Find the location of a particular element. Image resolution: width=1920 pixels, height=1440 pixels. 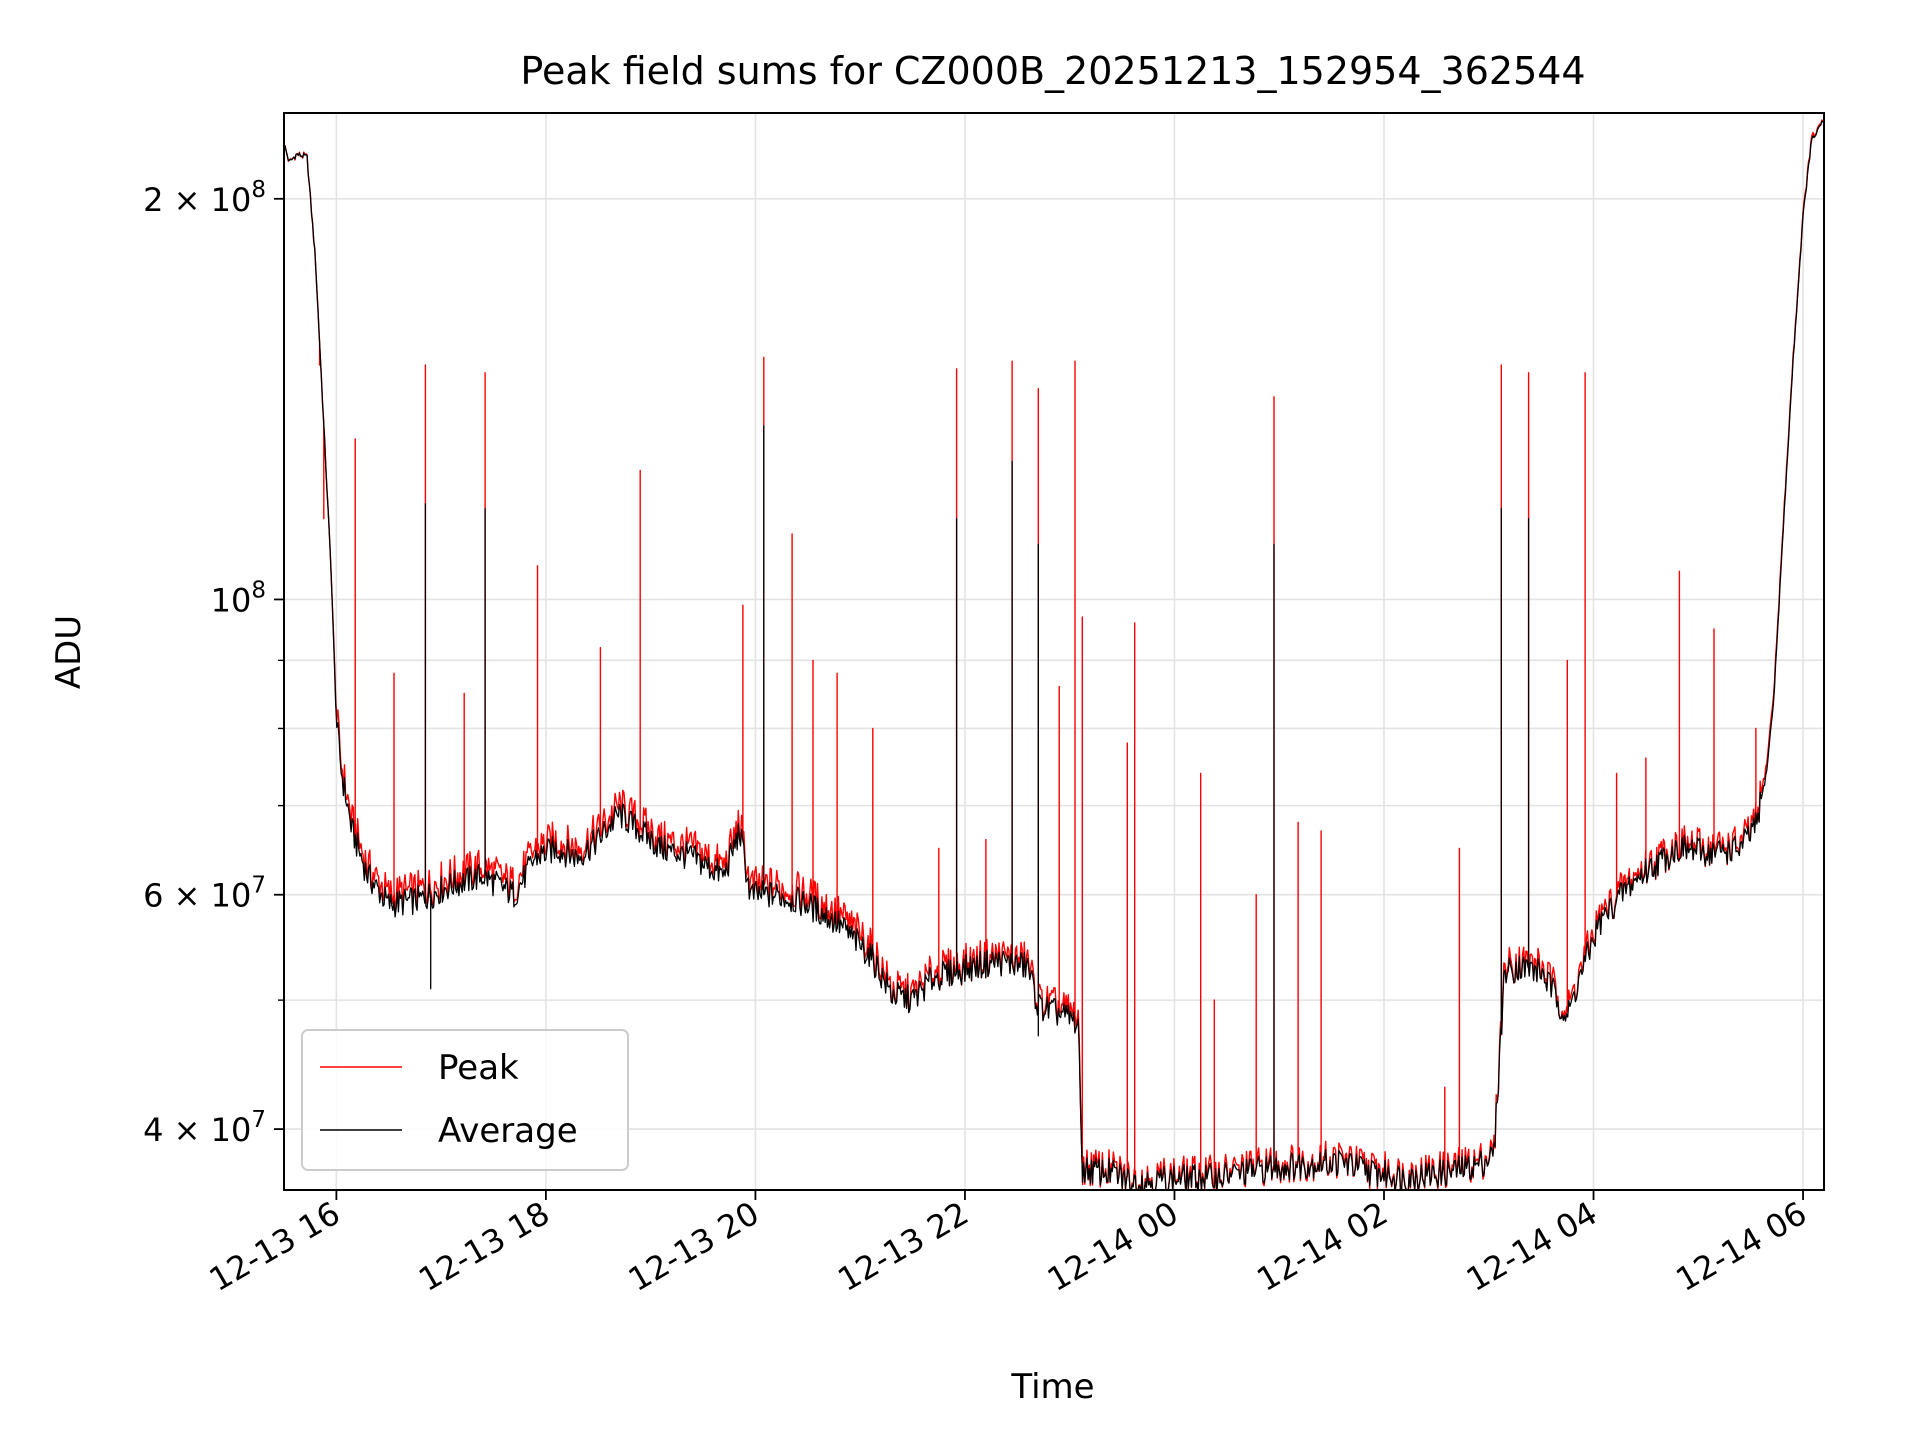

y-tick-label: 6 × 107 is located at coordinates (204, 894).